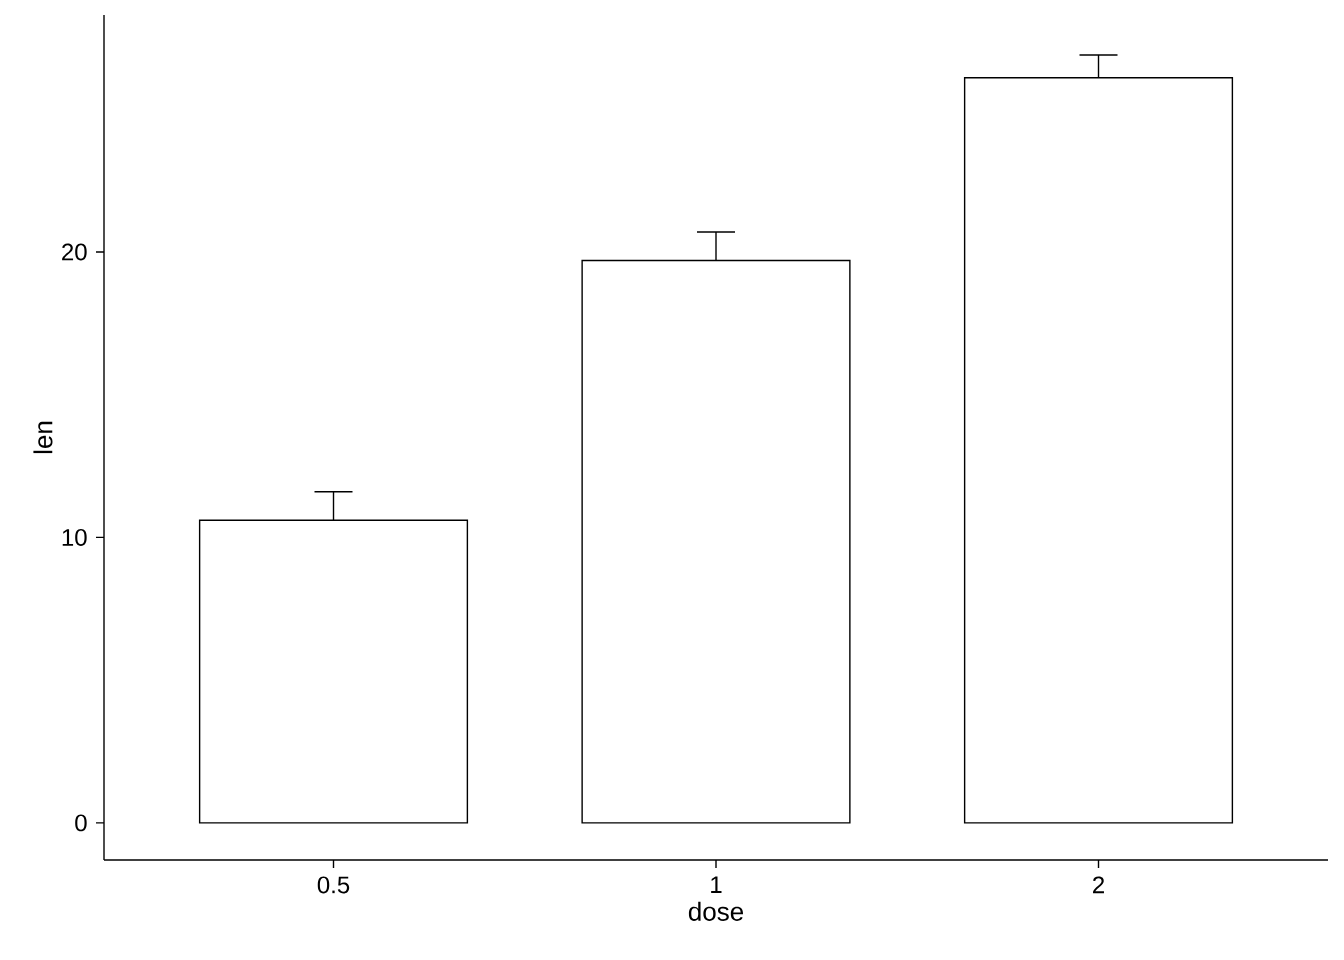 This screenshot has width=1344, height=960. Describe the element at coordinates (74, 537) in the screenshot. I see `y-tick-label: 10` at that location.